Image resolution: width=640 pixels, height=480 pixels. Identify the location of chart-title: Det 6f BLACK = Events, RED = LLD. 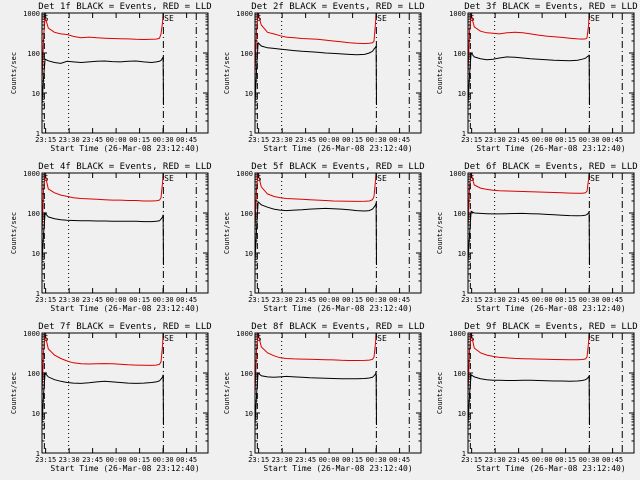
(550, 167).